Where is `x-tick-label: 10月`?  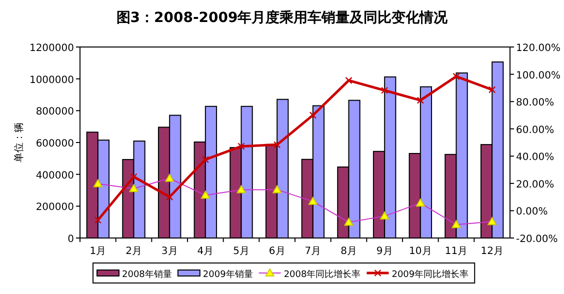 x-tick-label: 10月 is located at coordinates (420, 251).